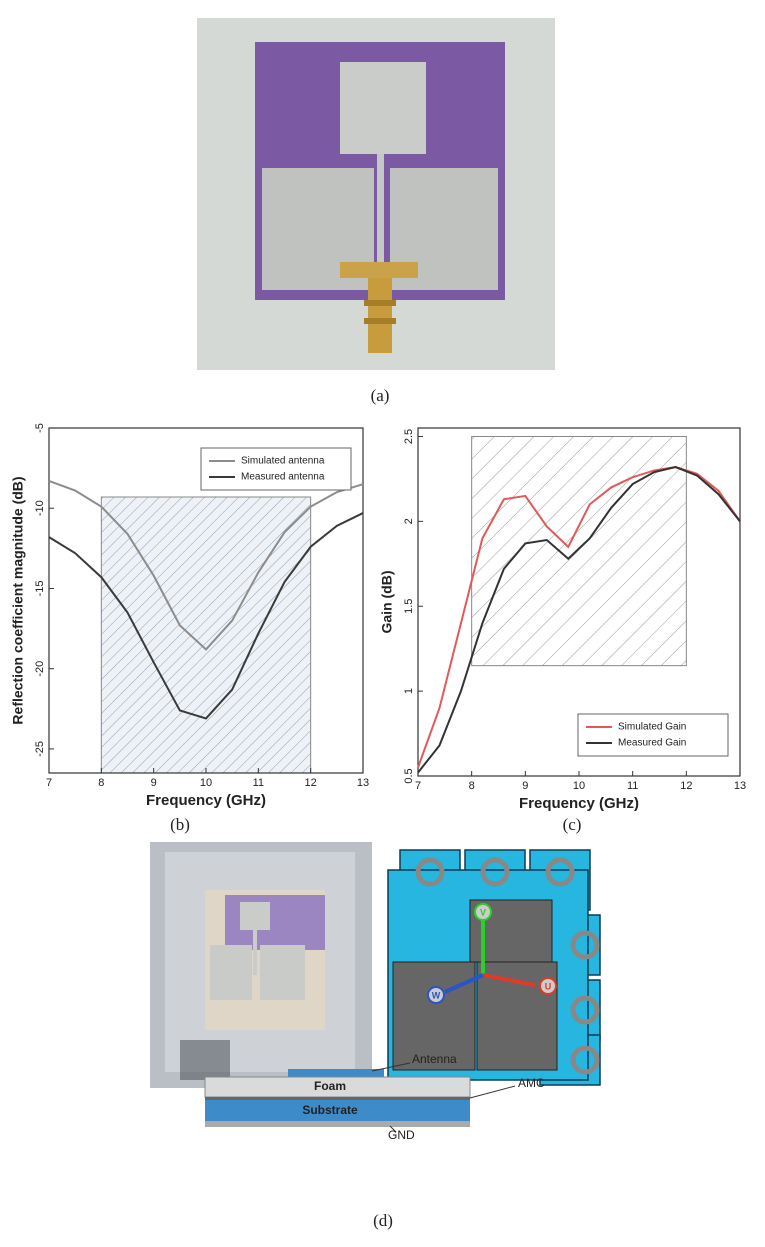 This screenshot has height=1247, width=765. What do you see at coordinates (572, 824) in the screenshot?
I see `panel-label: (c)` at bounding box center [572, 824].